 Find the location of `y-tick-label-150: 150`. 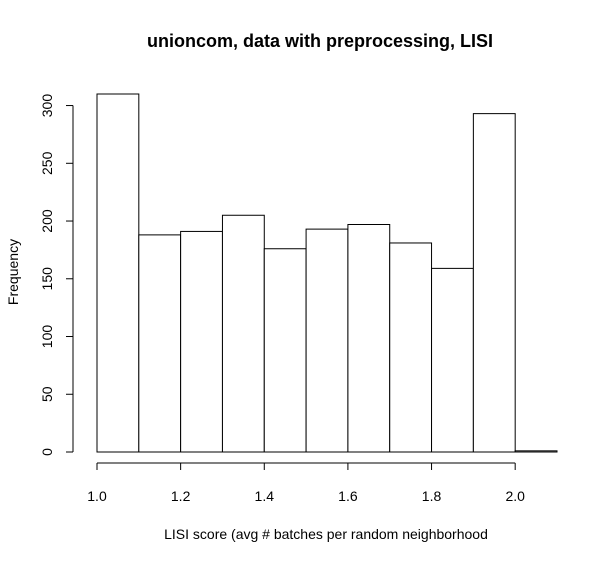

y-tick-label-150: 150 is located at coordinates (47, 279).